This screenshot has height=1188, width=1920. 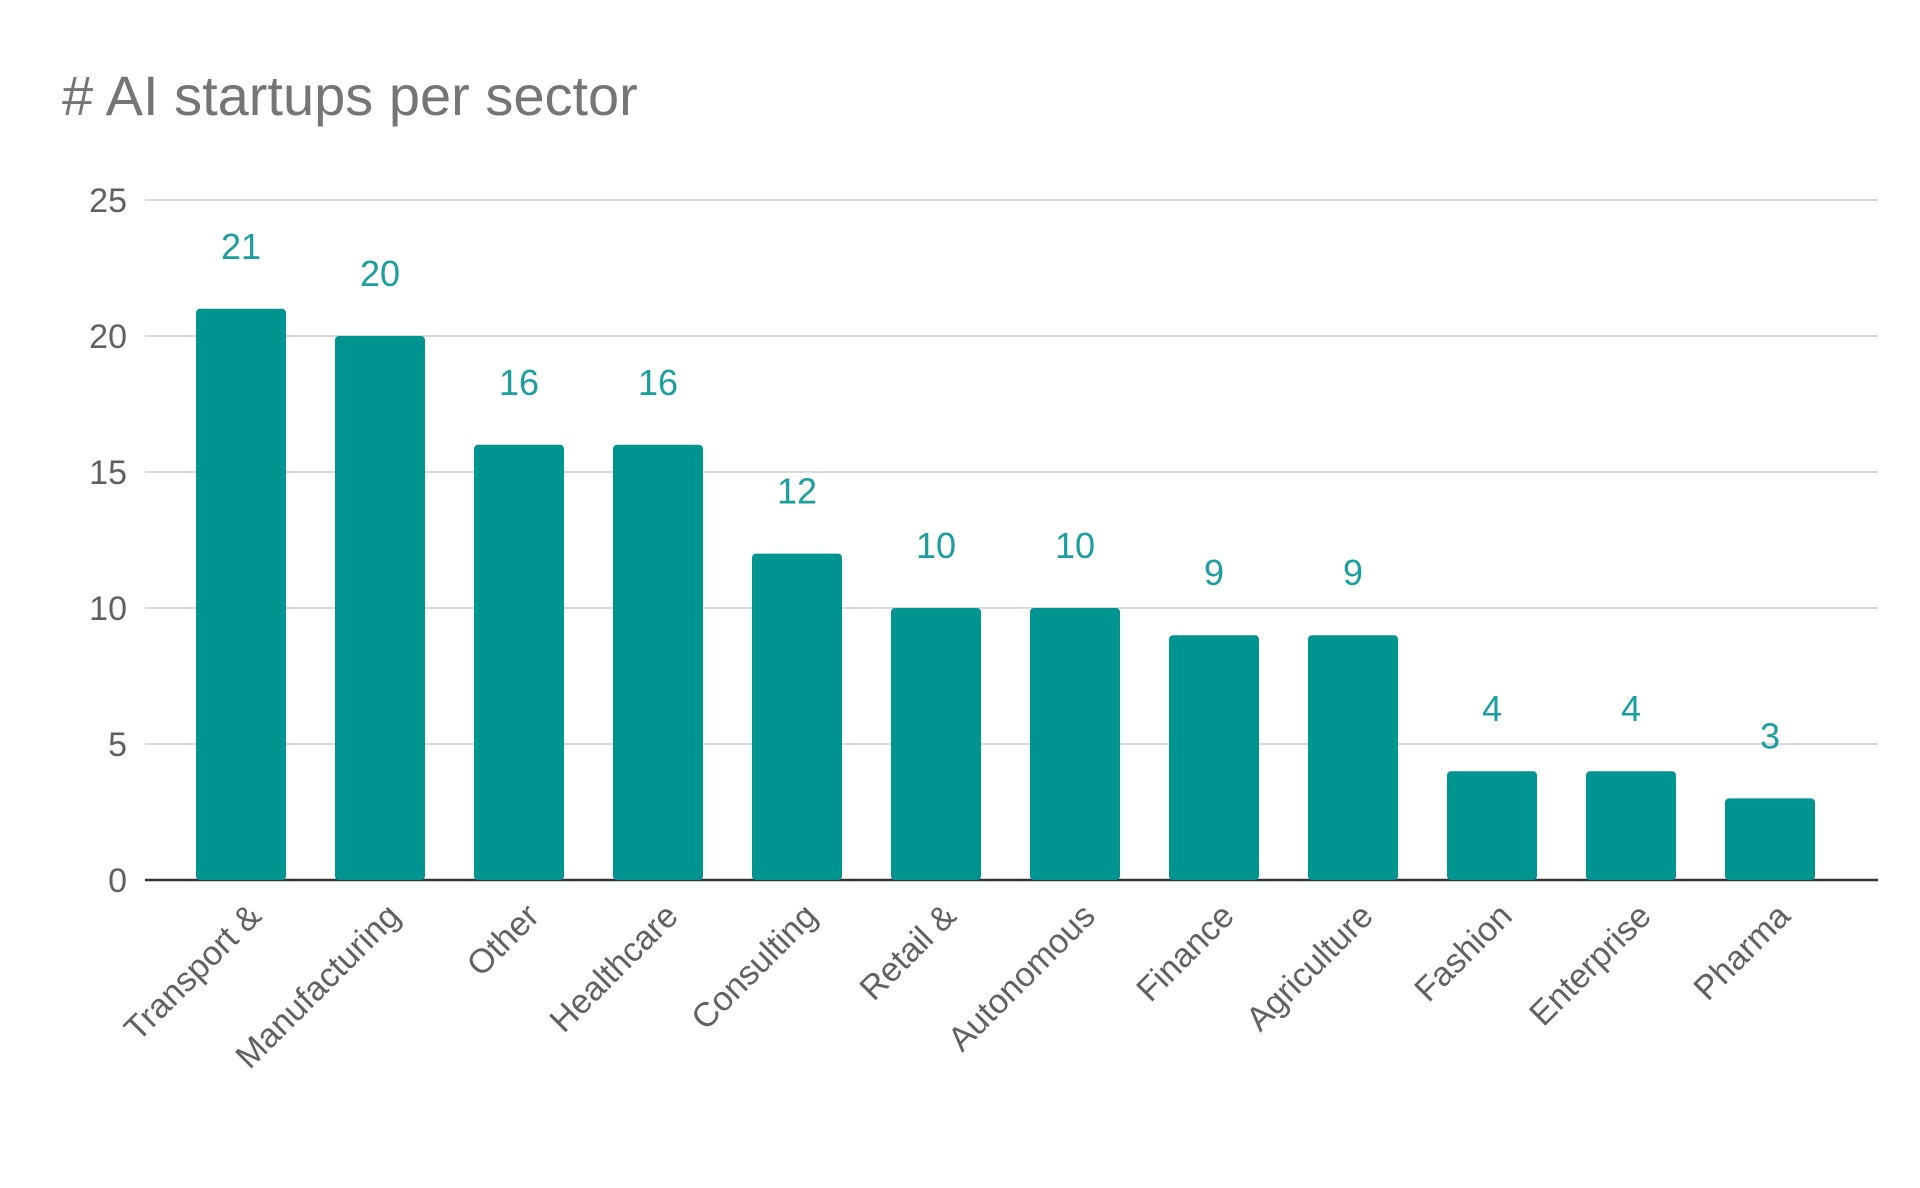 What do you see at coordinates (117, 881) in the screenshot?
I see `y-tick-label: 0` at bounding box center [117, 881].